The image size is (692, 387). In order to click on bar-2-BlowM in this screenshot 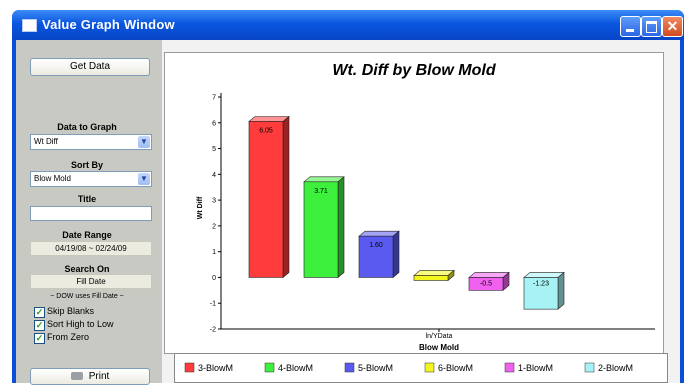, I will do `click(544, 290)`.